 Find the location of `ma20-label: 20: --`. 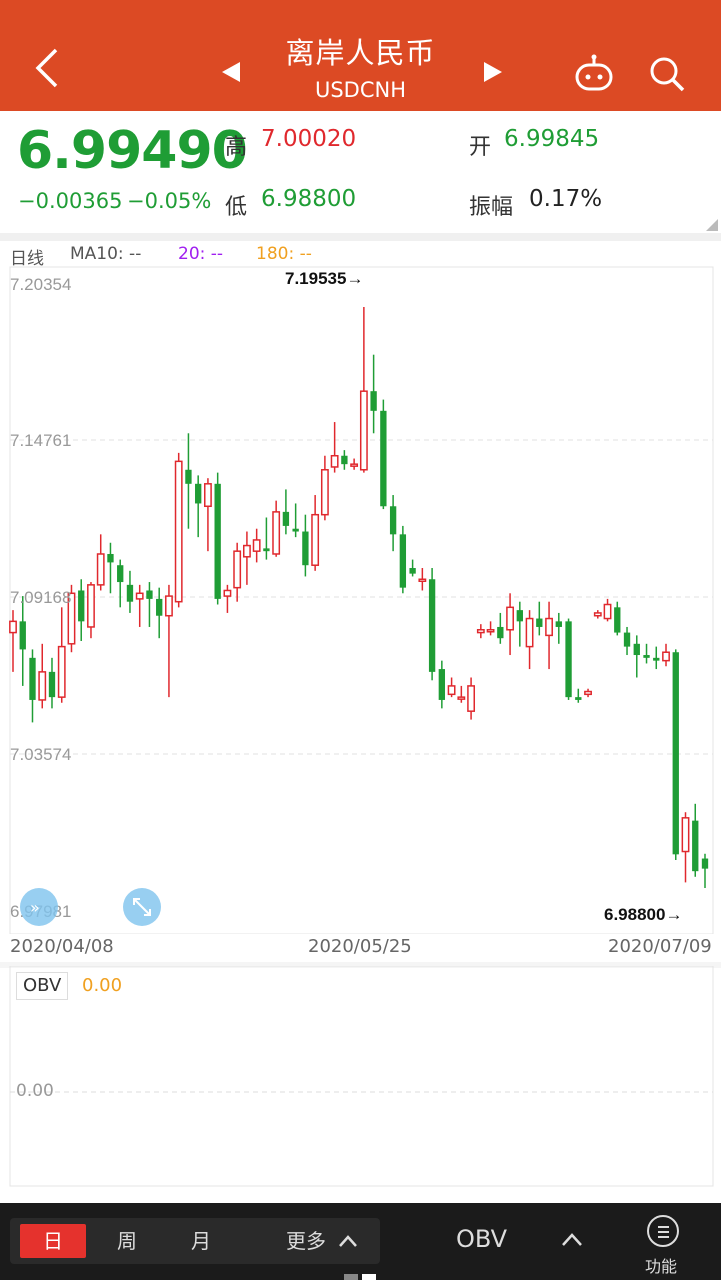

ma20-label: 20: -- is located at coordinates (201, 254).